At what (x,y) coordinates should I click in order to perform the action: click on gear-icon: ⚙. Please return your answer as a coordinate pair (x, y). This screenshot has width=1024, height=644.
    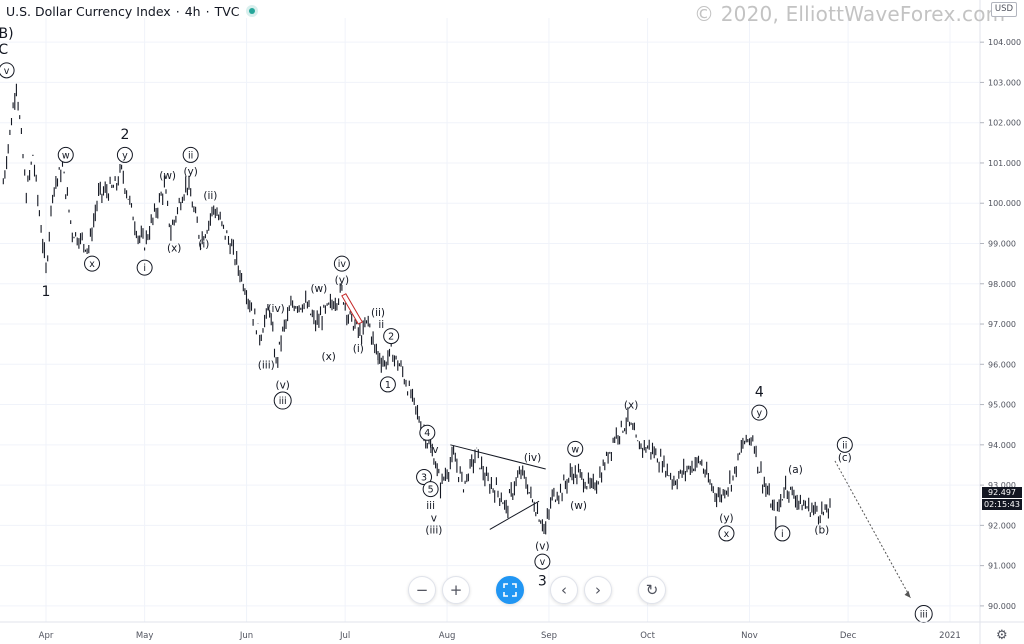
    Looking at the image, I should click on (1002, 635).